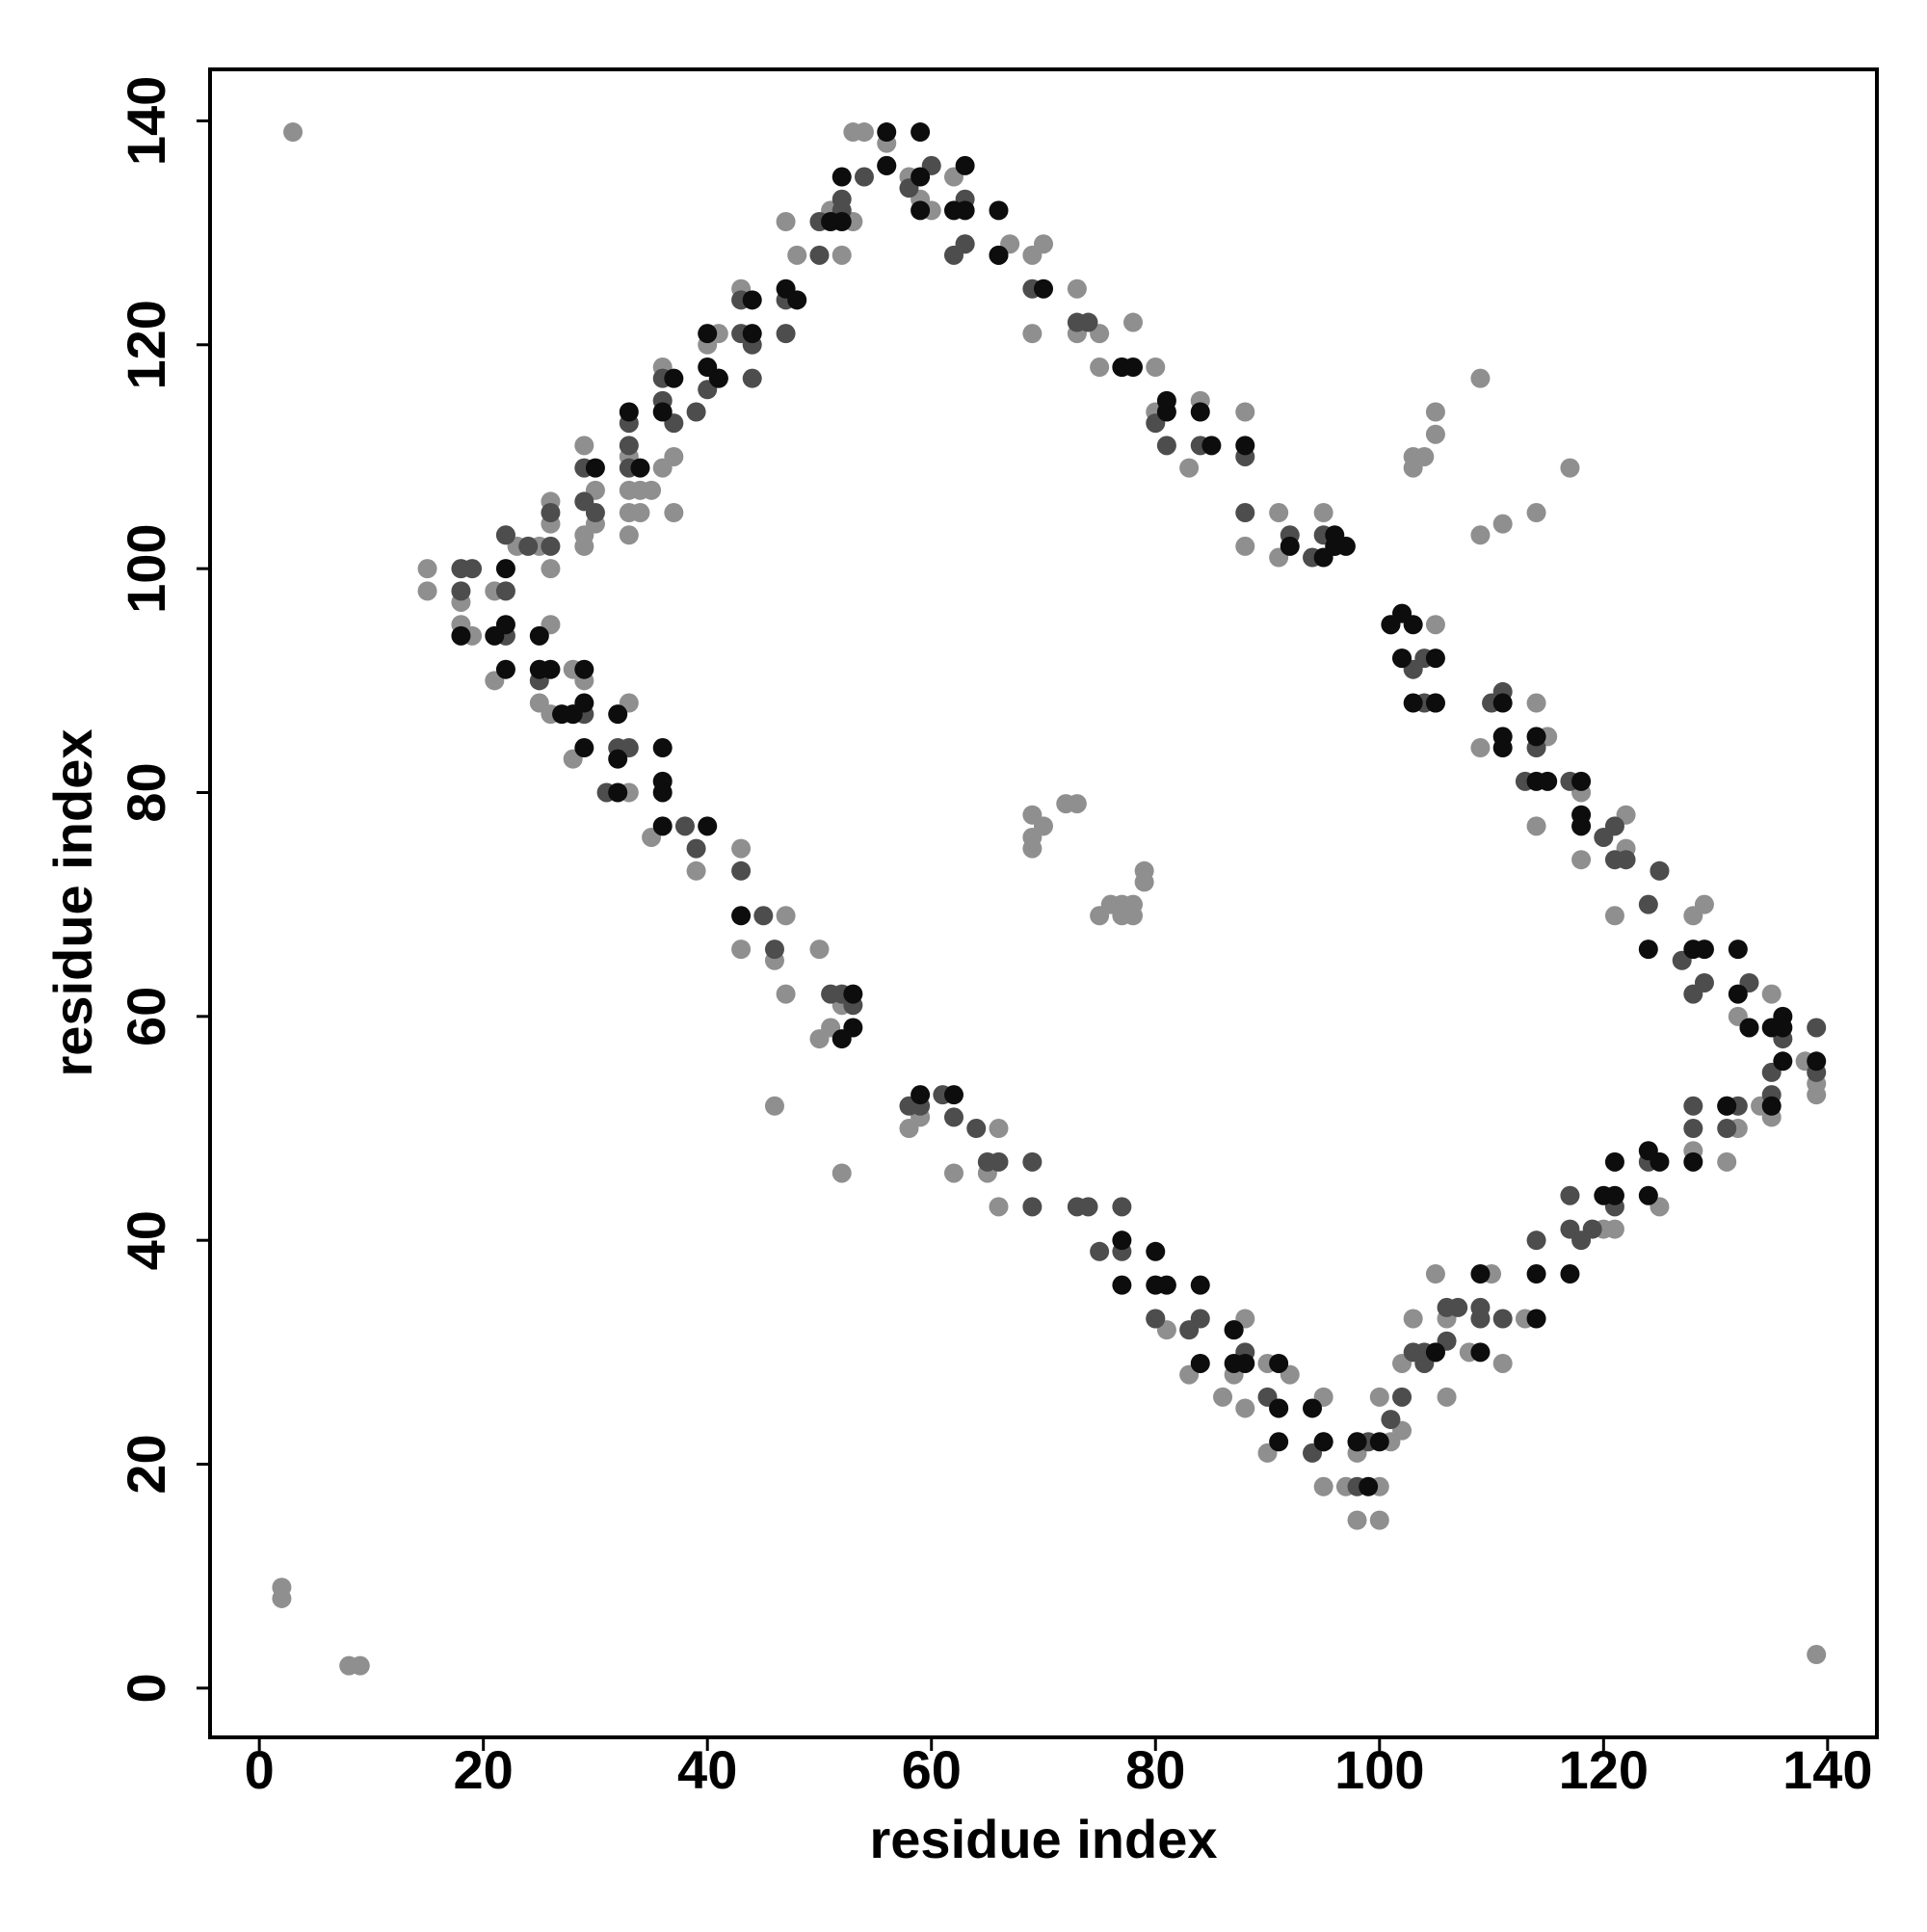 Image resolution: width=1927 pixels, height=1932 pixels. I want to click on y-tick-label: 140, so click(146, 121).